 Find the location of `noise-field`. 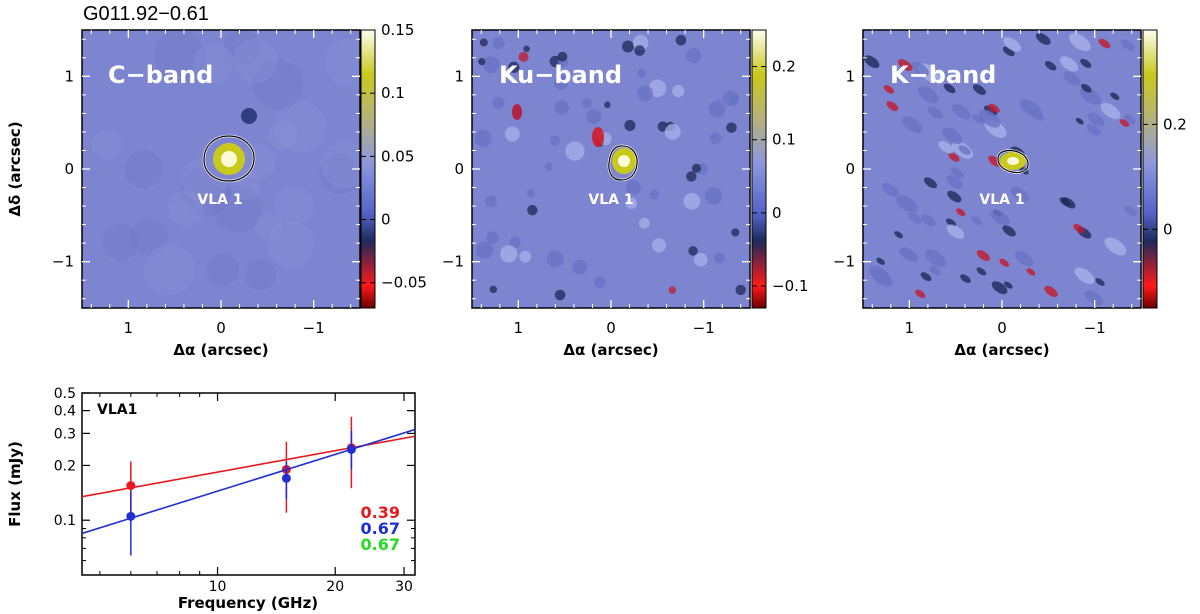

noise-field is located at coordinates (610, 167).